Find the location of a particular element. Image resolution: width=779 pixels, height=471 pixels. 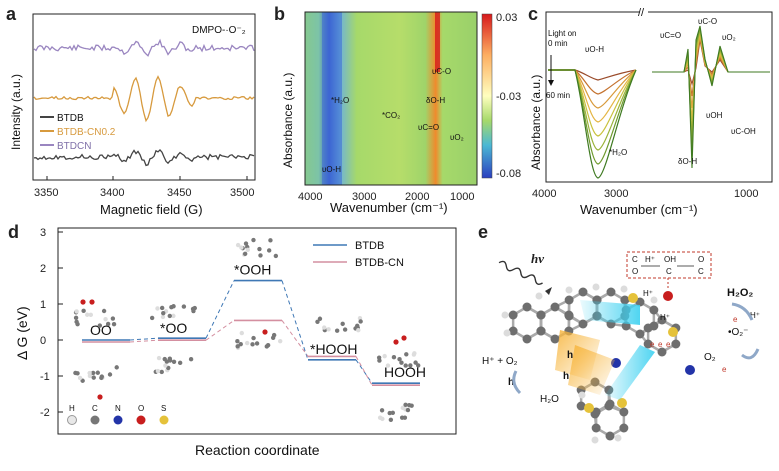

atom-o-icon is located at coordinates (141, 420).